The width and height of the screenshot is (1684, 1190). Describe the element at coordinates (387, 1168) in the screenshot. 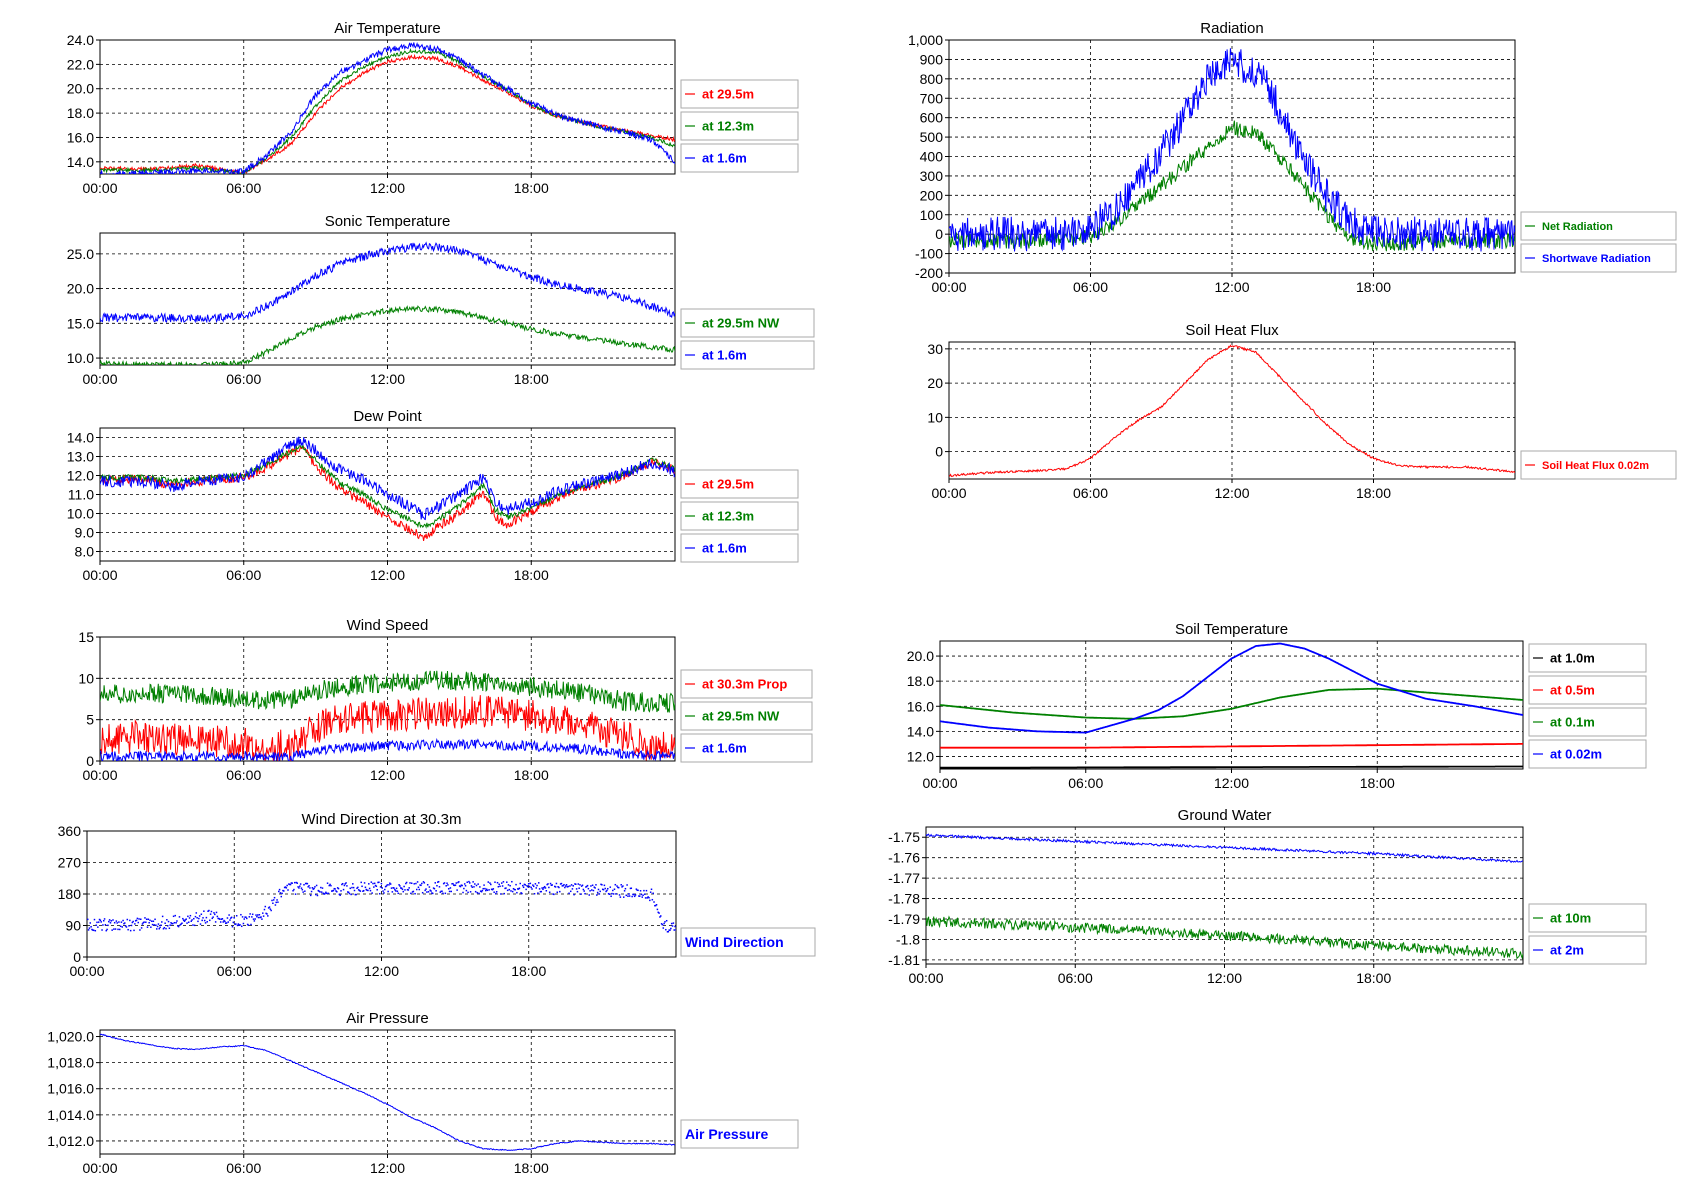

I see `x-tick-label: 12:00` at that location.